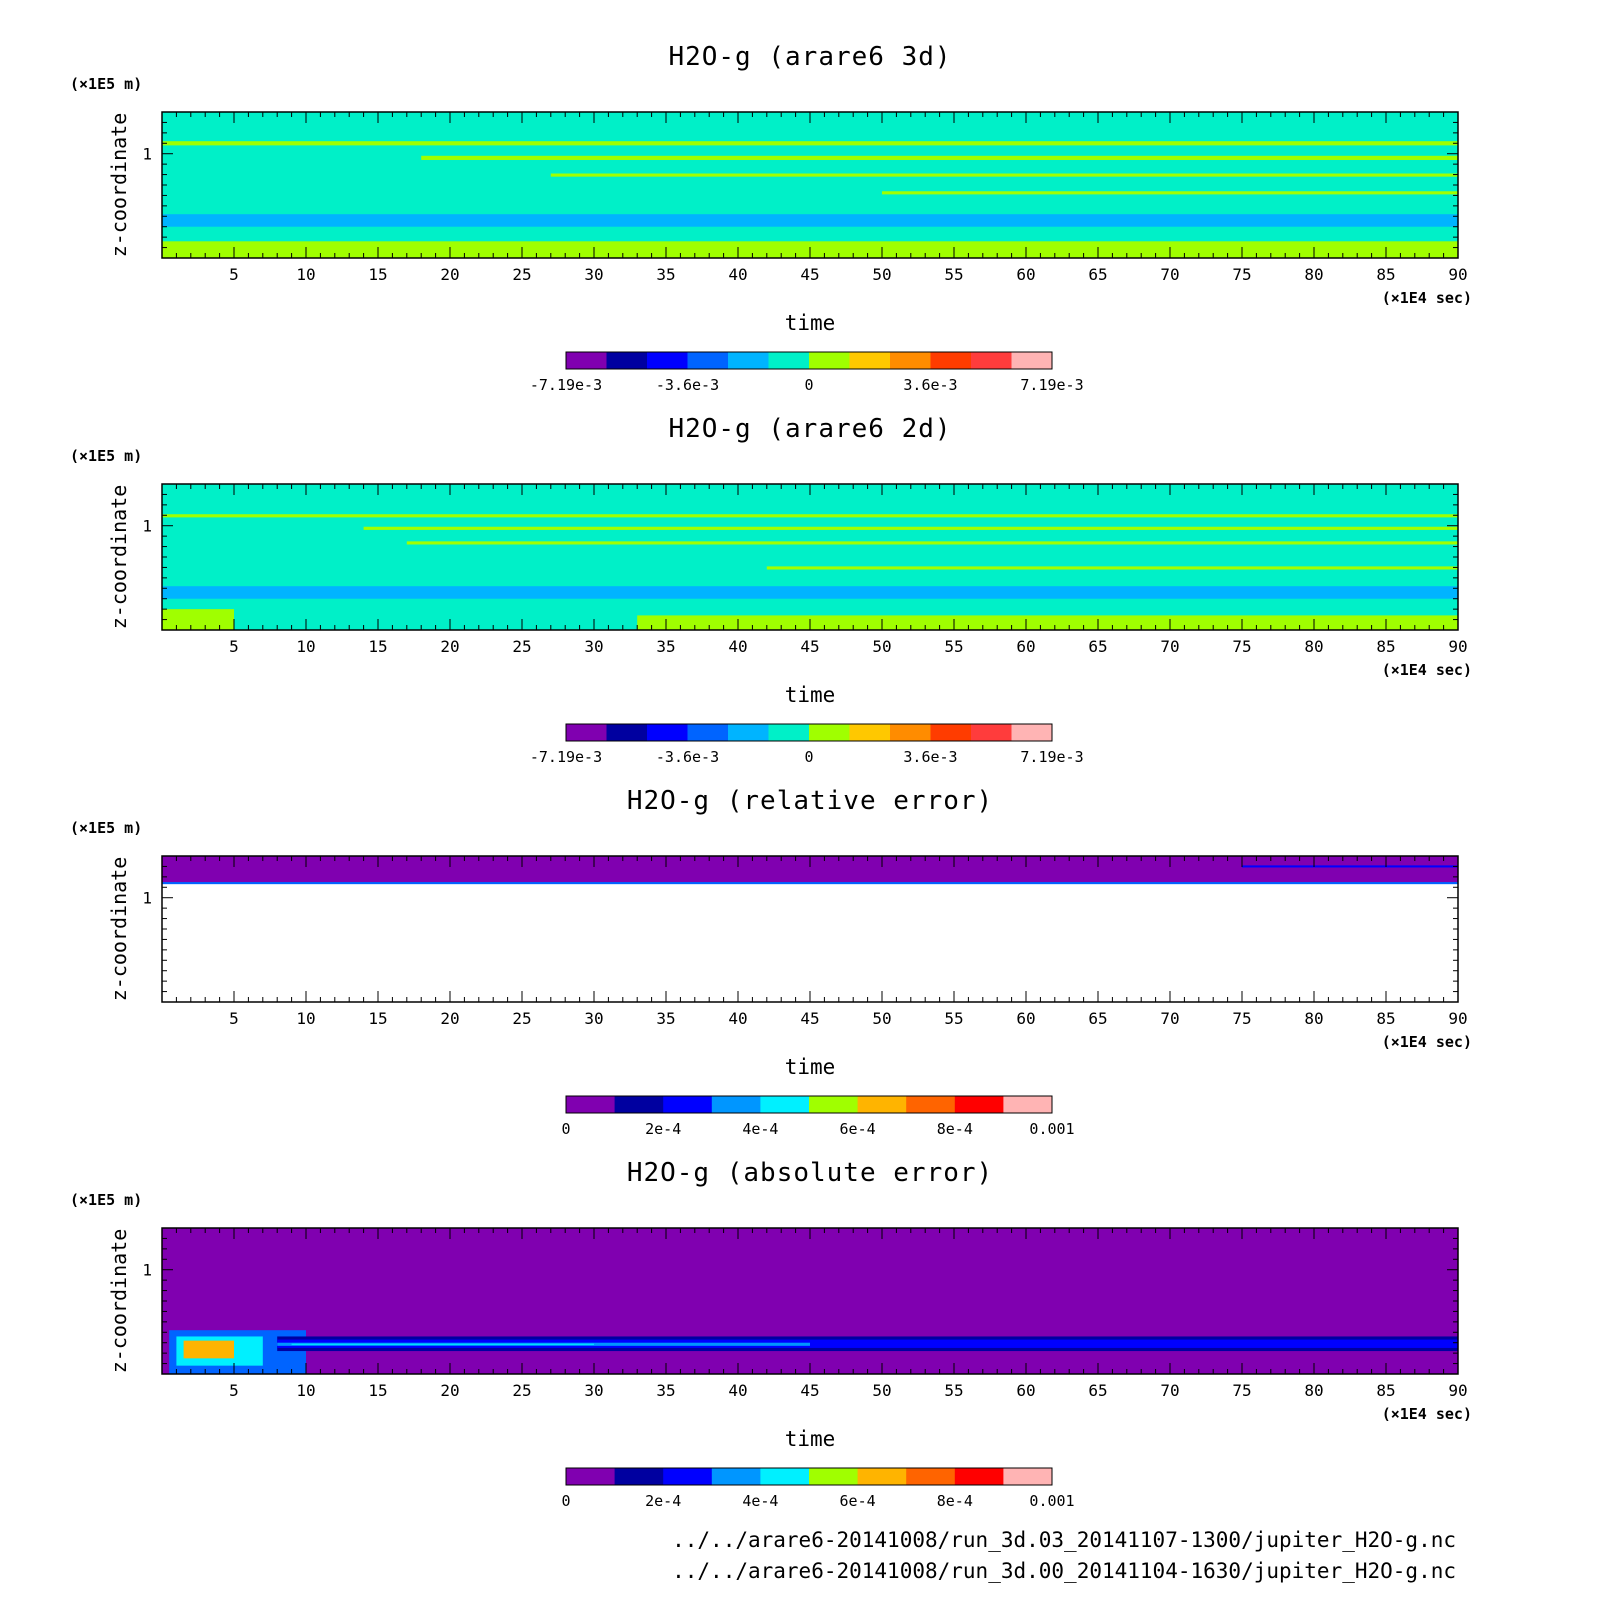  Describe the element at coordinates (810, 801) in the screenshot. I see `panel-title: H2O-g (relative error)` at that location.